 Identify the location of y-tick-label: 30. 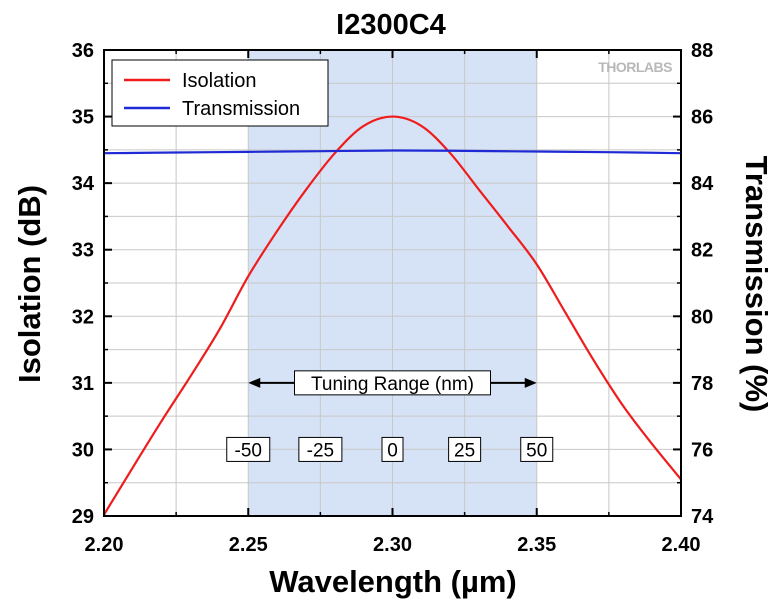
(83, 450).